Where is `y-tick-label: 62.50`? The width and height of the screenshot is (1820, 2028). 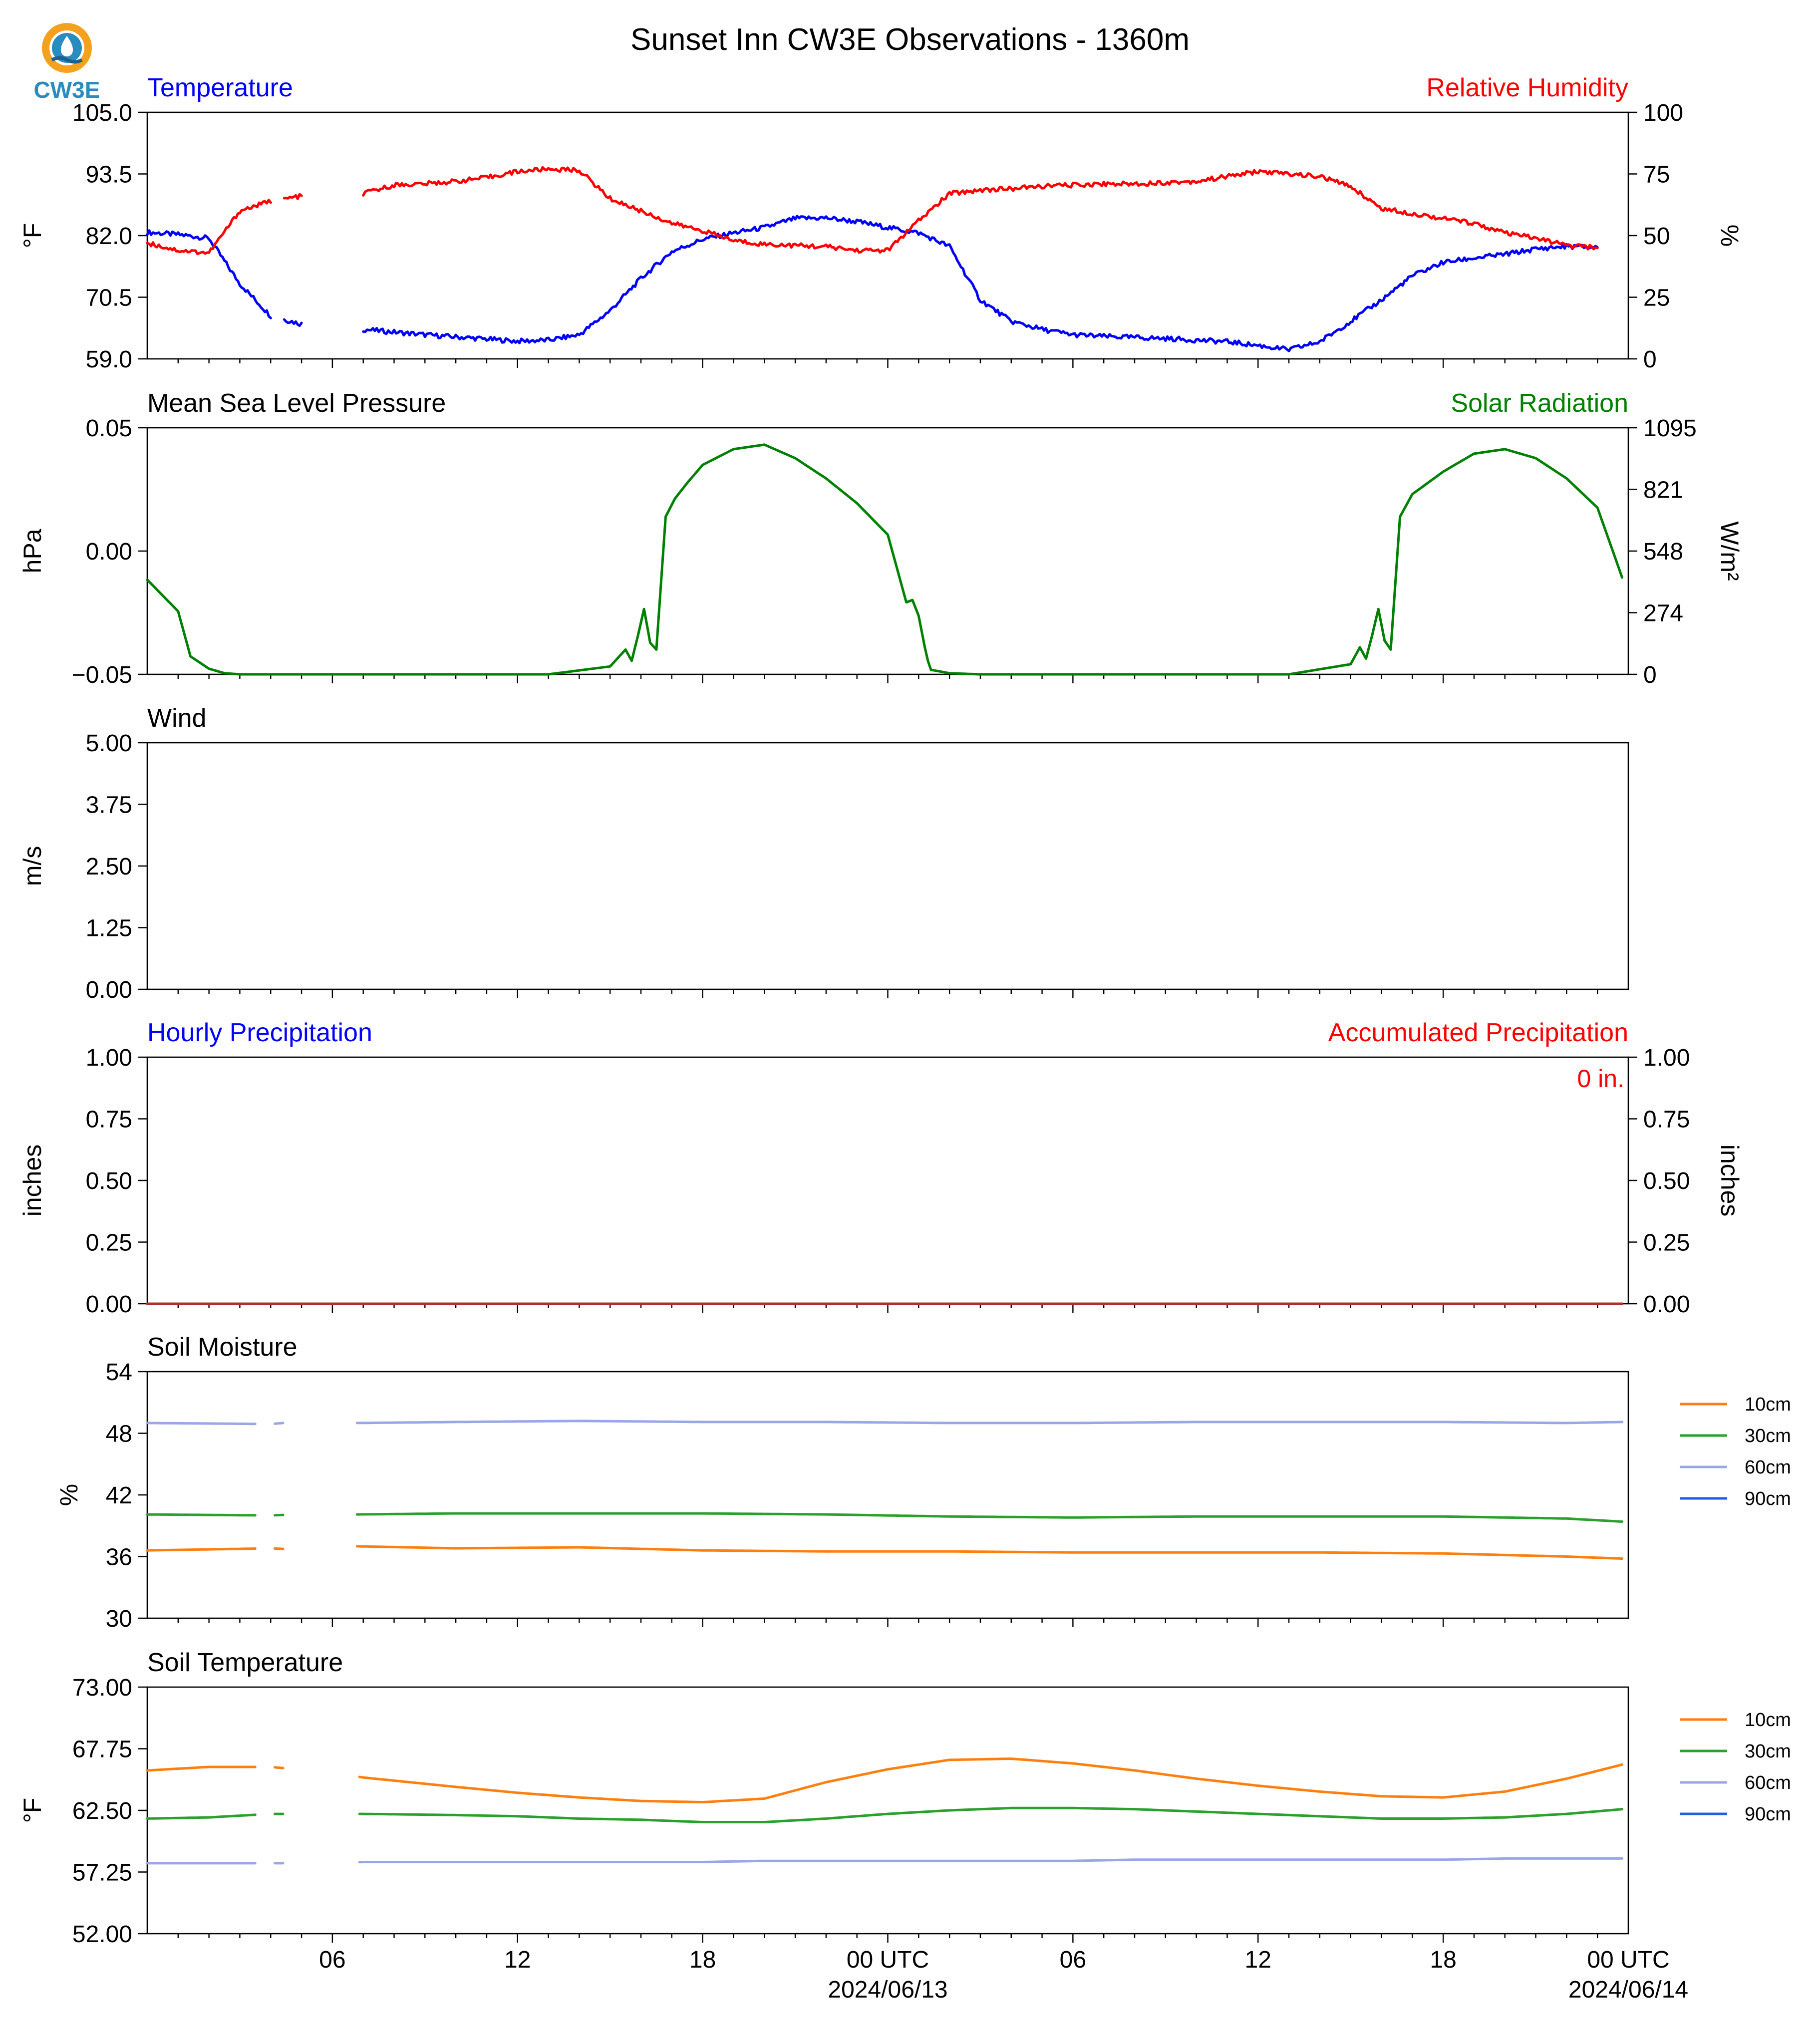 y-tick-label: 62.50 is located at coordinates (102, 1811).